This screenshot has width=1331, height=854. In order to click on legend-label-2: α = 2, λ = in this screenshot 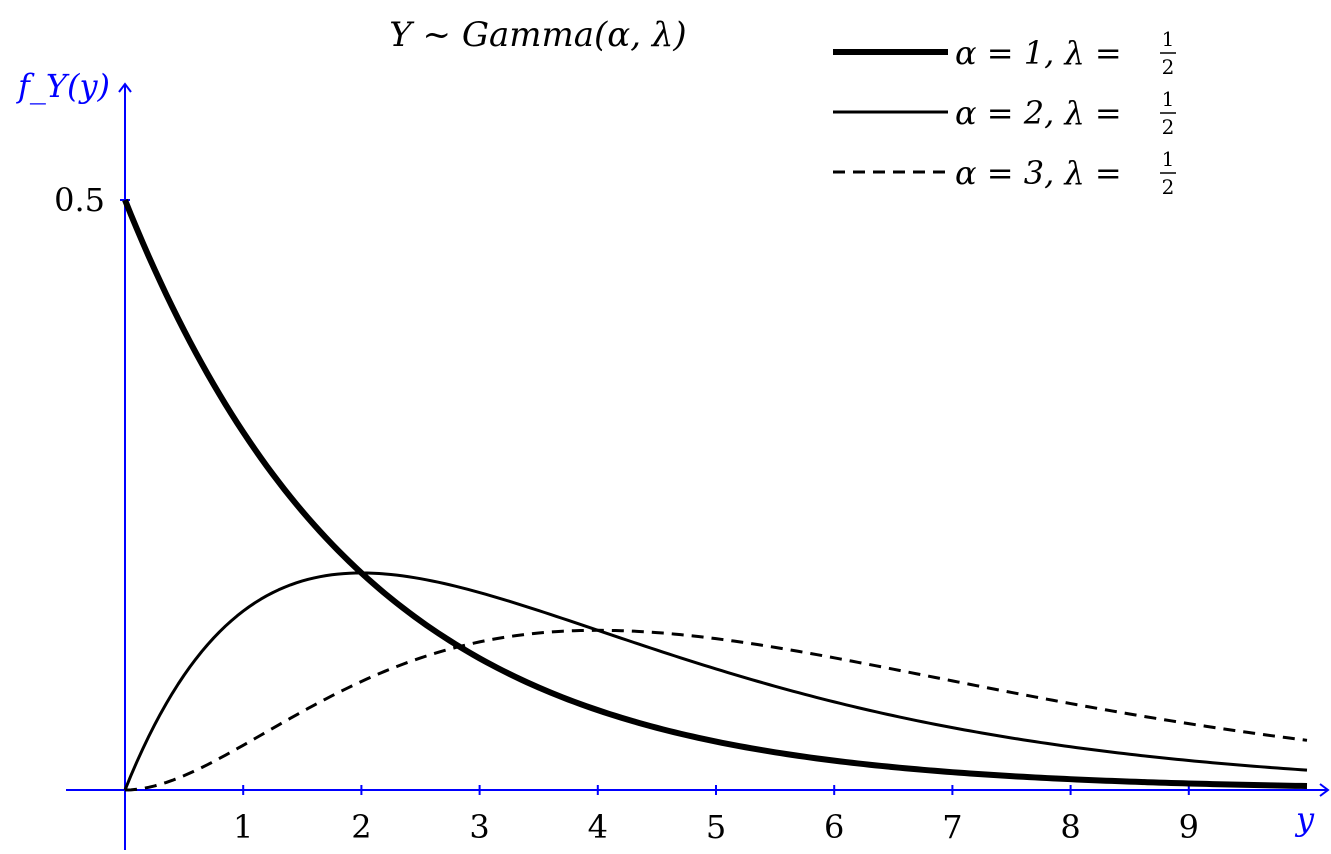, I will do `click(1038, 113)`.